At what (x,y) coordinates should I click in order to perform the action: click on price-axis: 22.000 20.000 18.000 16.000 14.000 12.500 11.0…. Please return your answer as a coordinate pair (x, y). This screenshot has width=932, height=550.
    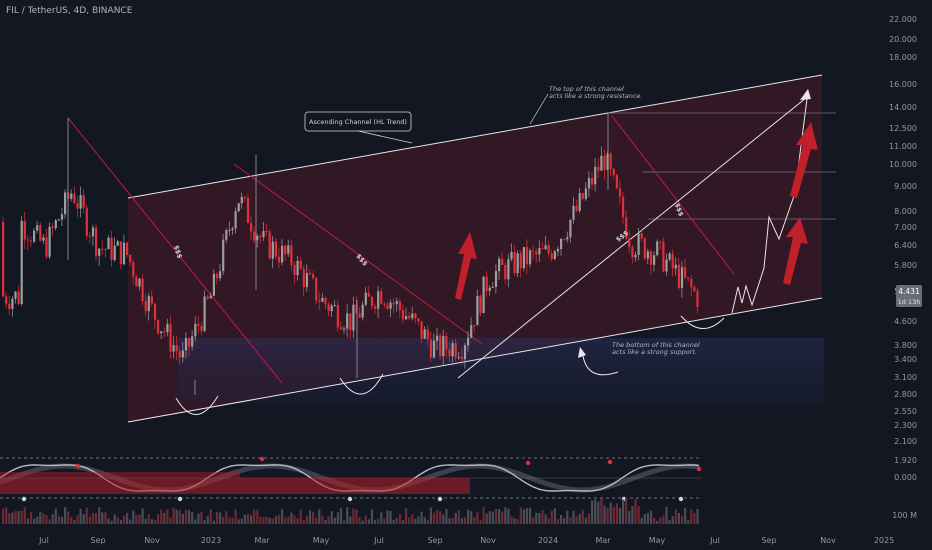
    Looking at the image, I should click on (903, 267).